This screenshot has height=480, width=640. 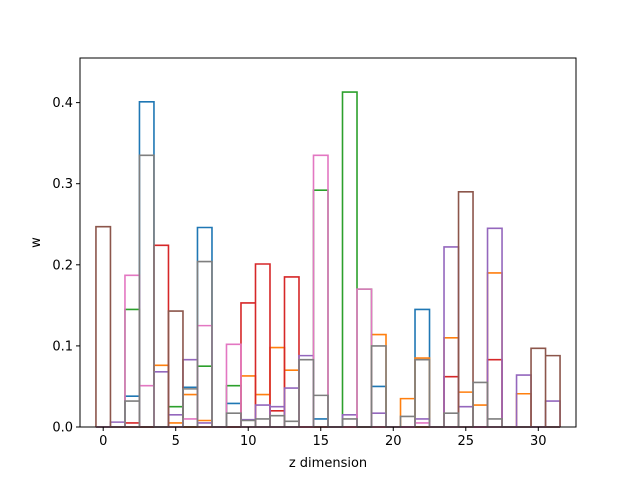 I want to click on x-axis-ticks: 0 5 10 15 20 25 30, so click(x=323, y=438).